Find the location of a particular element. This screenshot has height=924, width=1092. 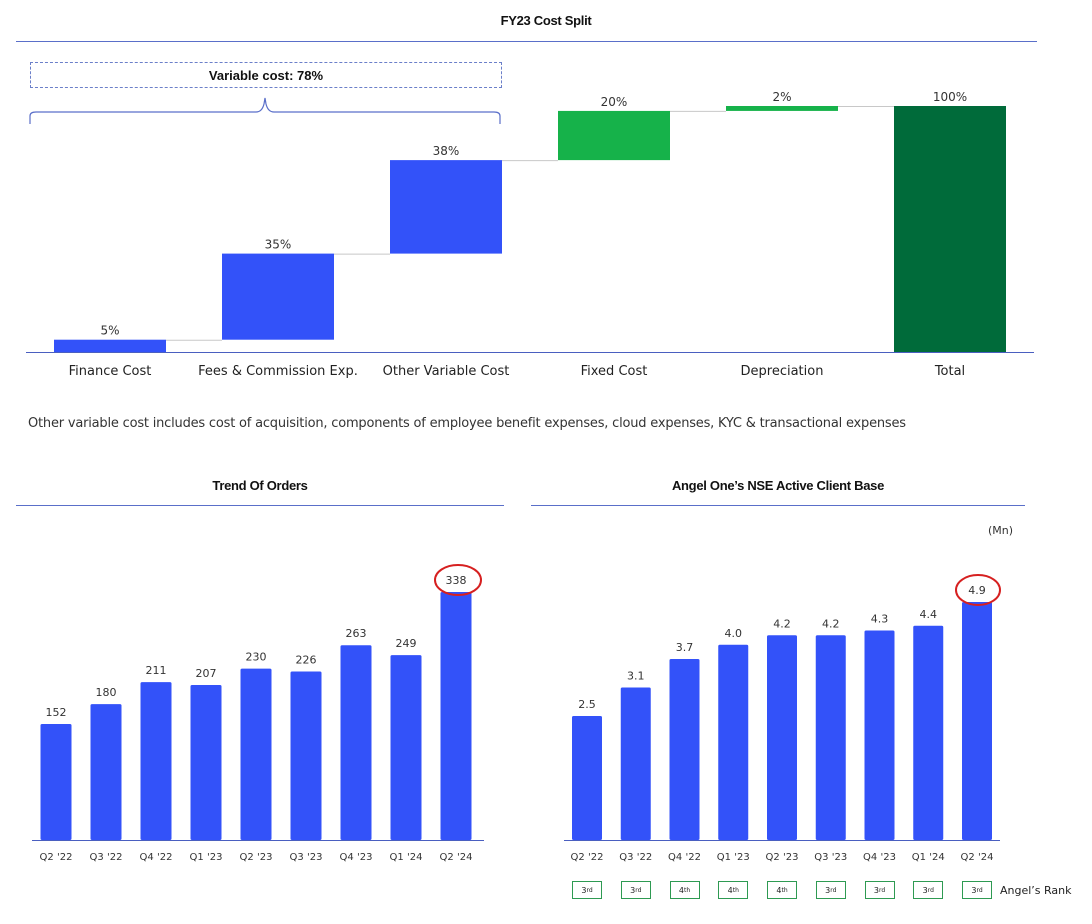

orders-title-rule is located at coordinates (260, 505).